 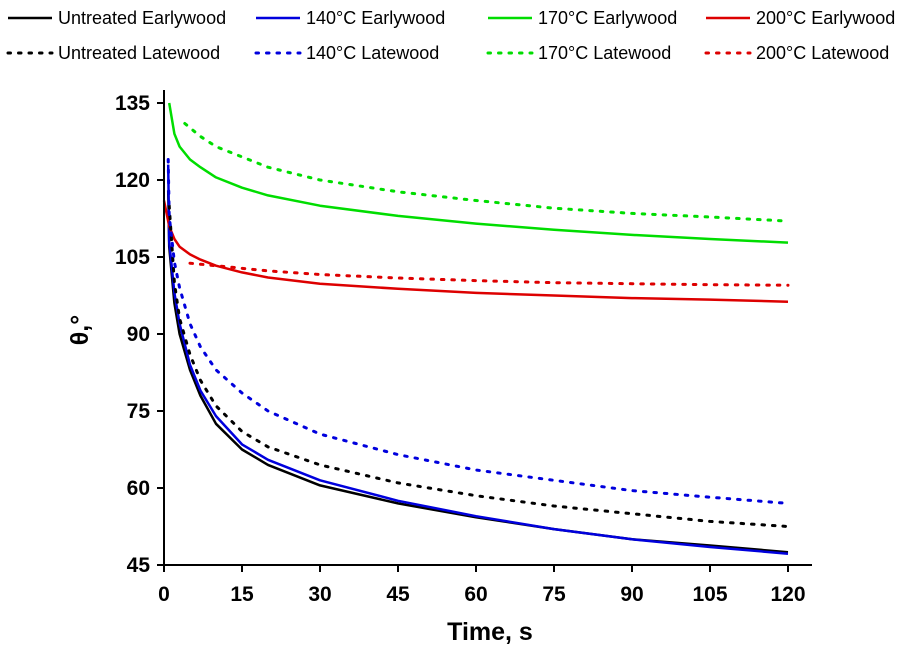 What do you see at coordinates (139, 53) in the screenshot?
I see `legend-label: Untreated Latewood` at bounding box center [139, 53].